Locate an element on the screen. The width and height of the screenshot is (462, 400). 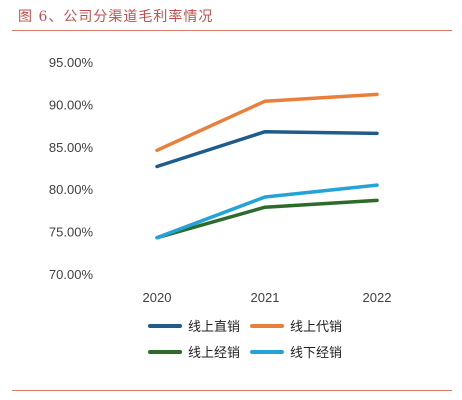
legend-label: 线下经销 is located at coordinates (316, 353).